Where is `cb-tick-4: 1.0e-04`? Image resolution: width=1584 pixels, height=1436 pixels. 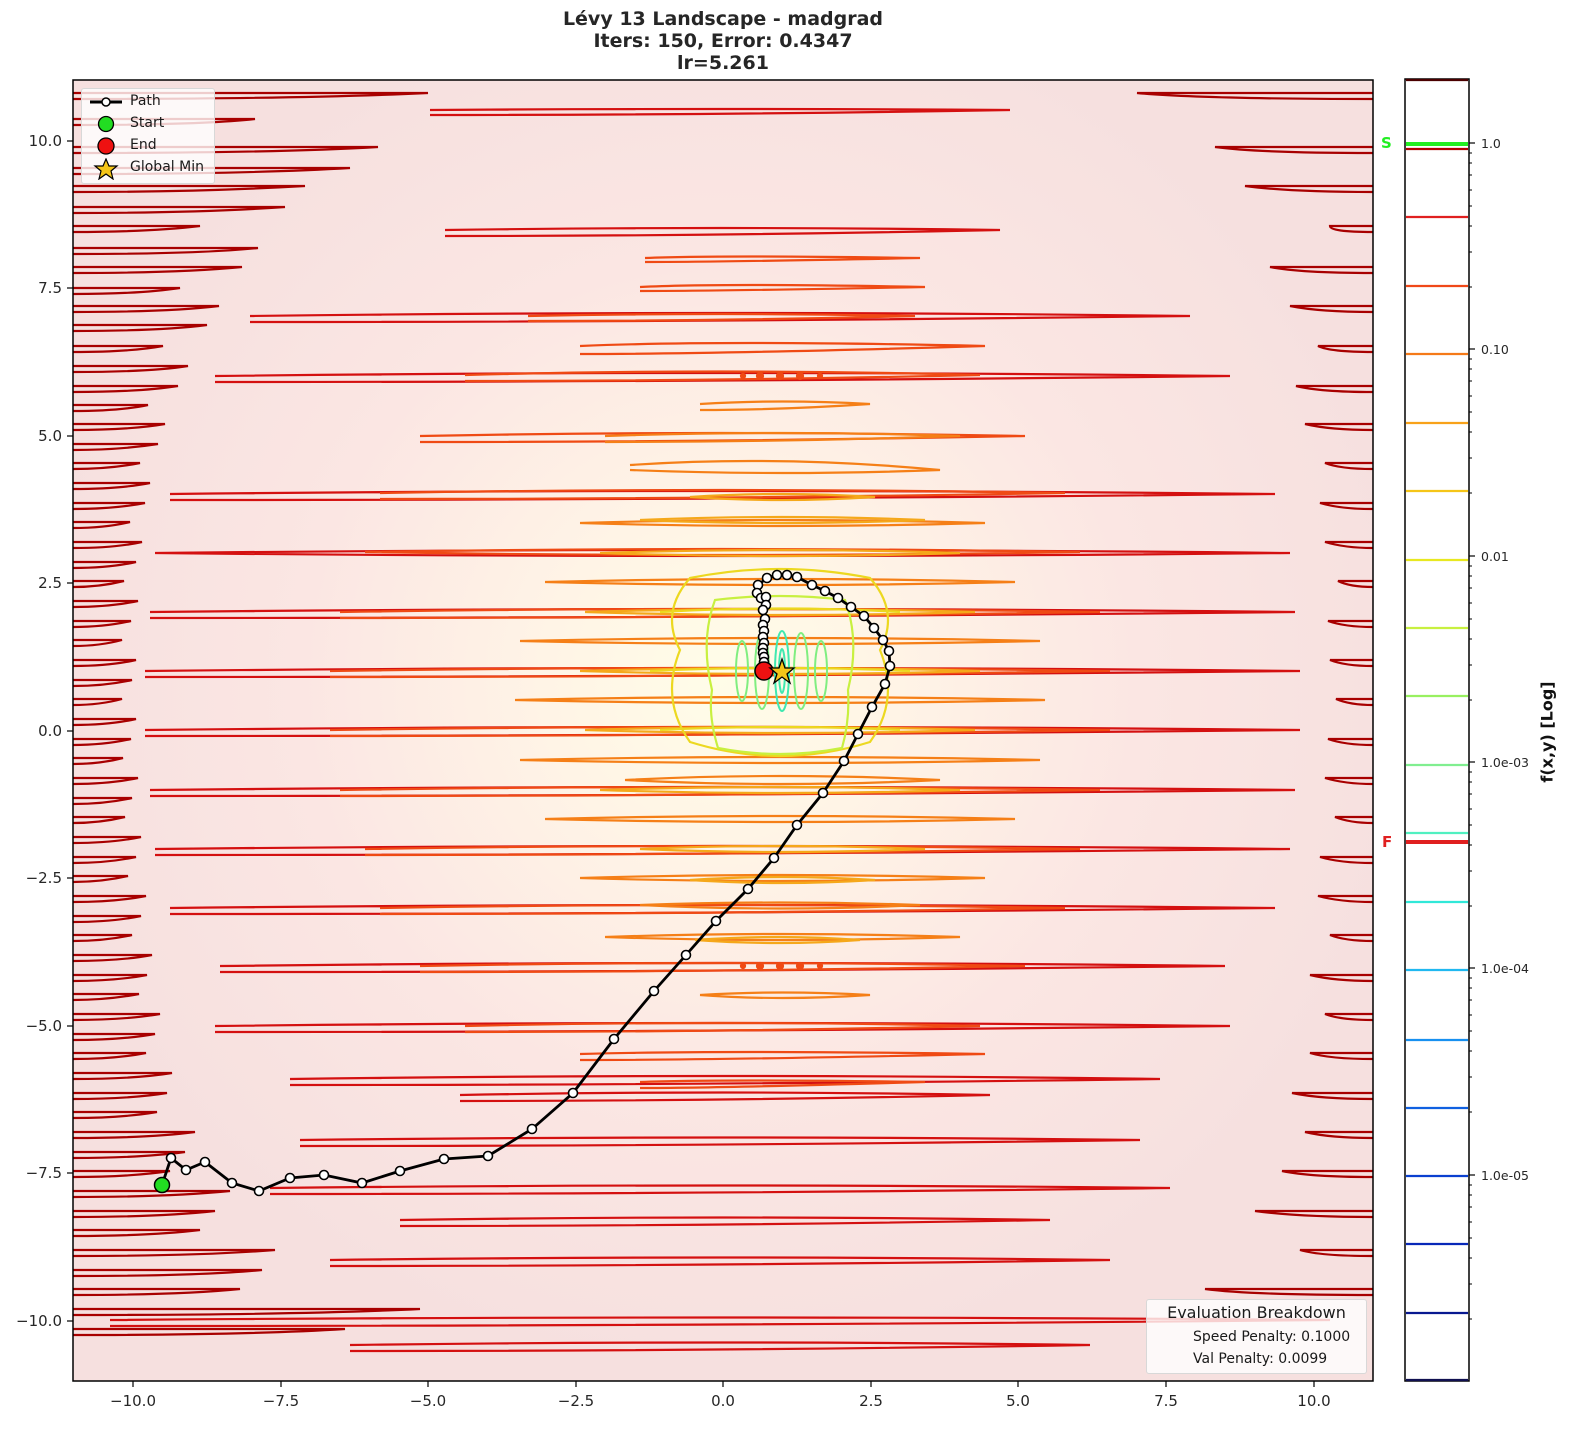
cb-tick-4: 1.0e-04 is located at coordinates (1505, 968).